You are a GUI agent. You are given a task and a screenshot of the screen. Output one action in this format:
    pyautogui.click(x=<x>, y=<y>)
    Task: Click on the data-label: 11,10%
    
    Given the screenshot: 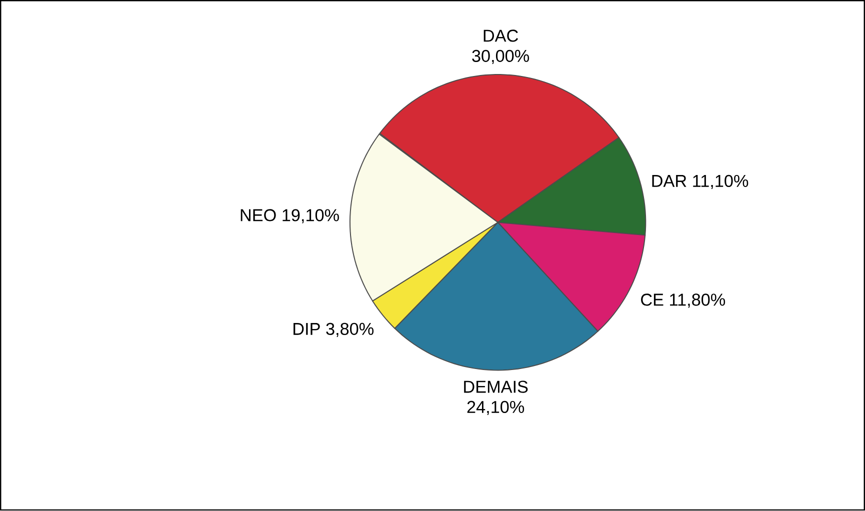 What is the action you would take?
    pyautogui.click(x=720, y=182)
    